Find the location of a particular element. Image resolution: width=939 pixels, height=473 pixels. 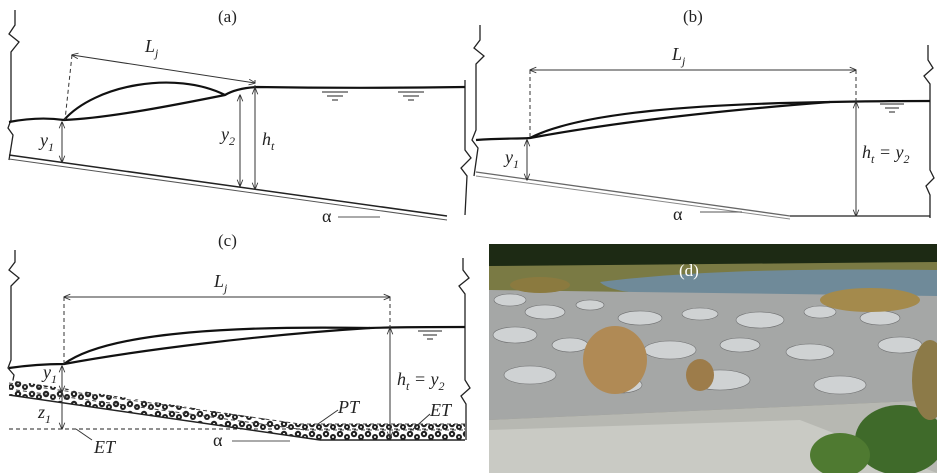

panel-c-y1-label: y1 is located at coordinates (49, 374).